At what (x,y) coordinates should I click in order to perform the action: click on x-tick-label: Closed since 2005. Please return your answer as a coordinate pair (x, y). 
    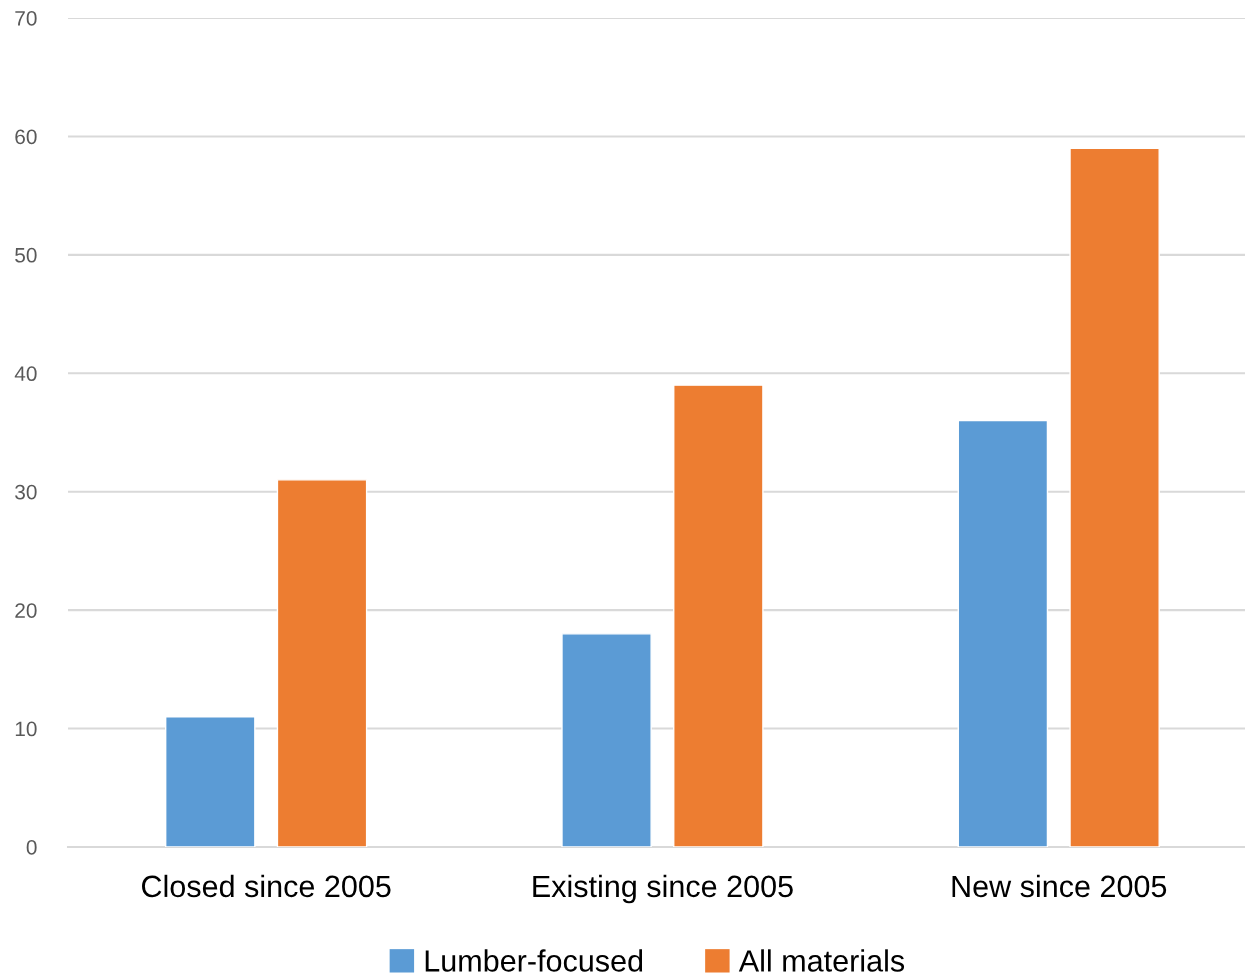
    Looking at the image, I should click on (266, 886).